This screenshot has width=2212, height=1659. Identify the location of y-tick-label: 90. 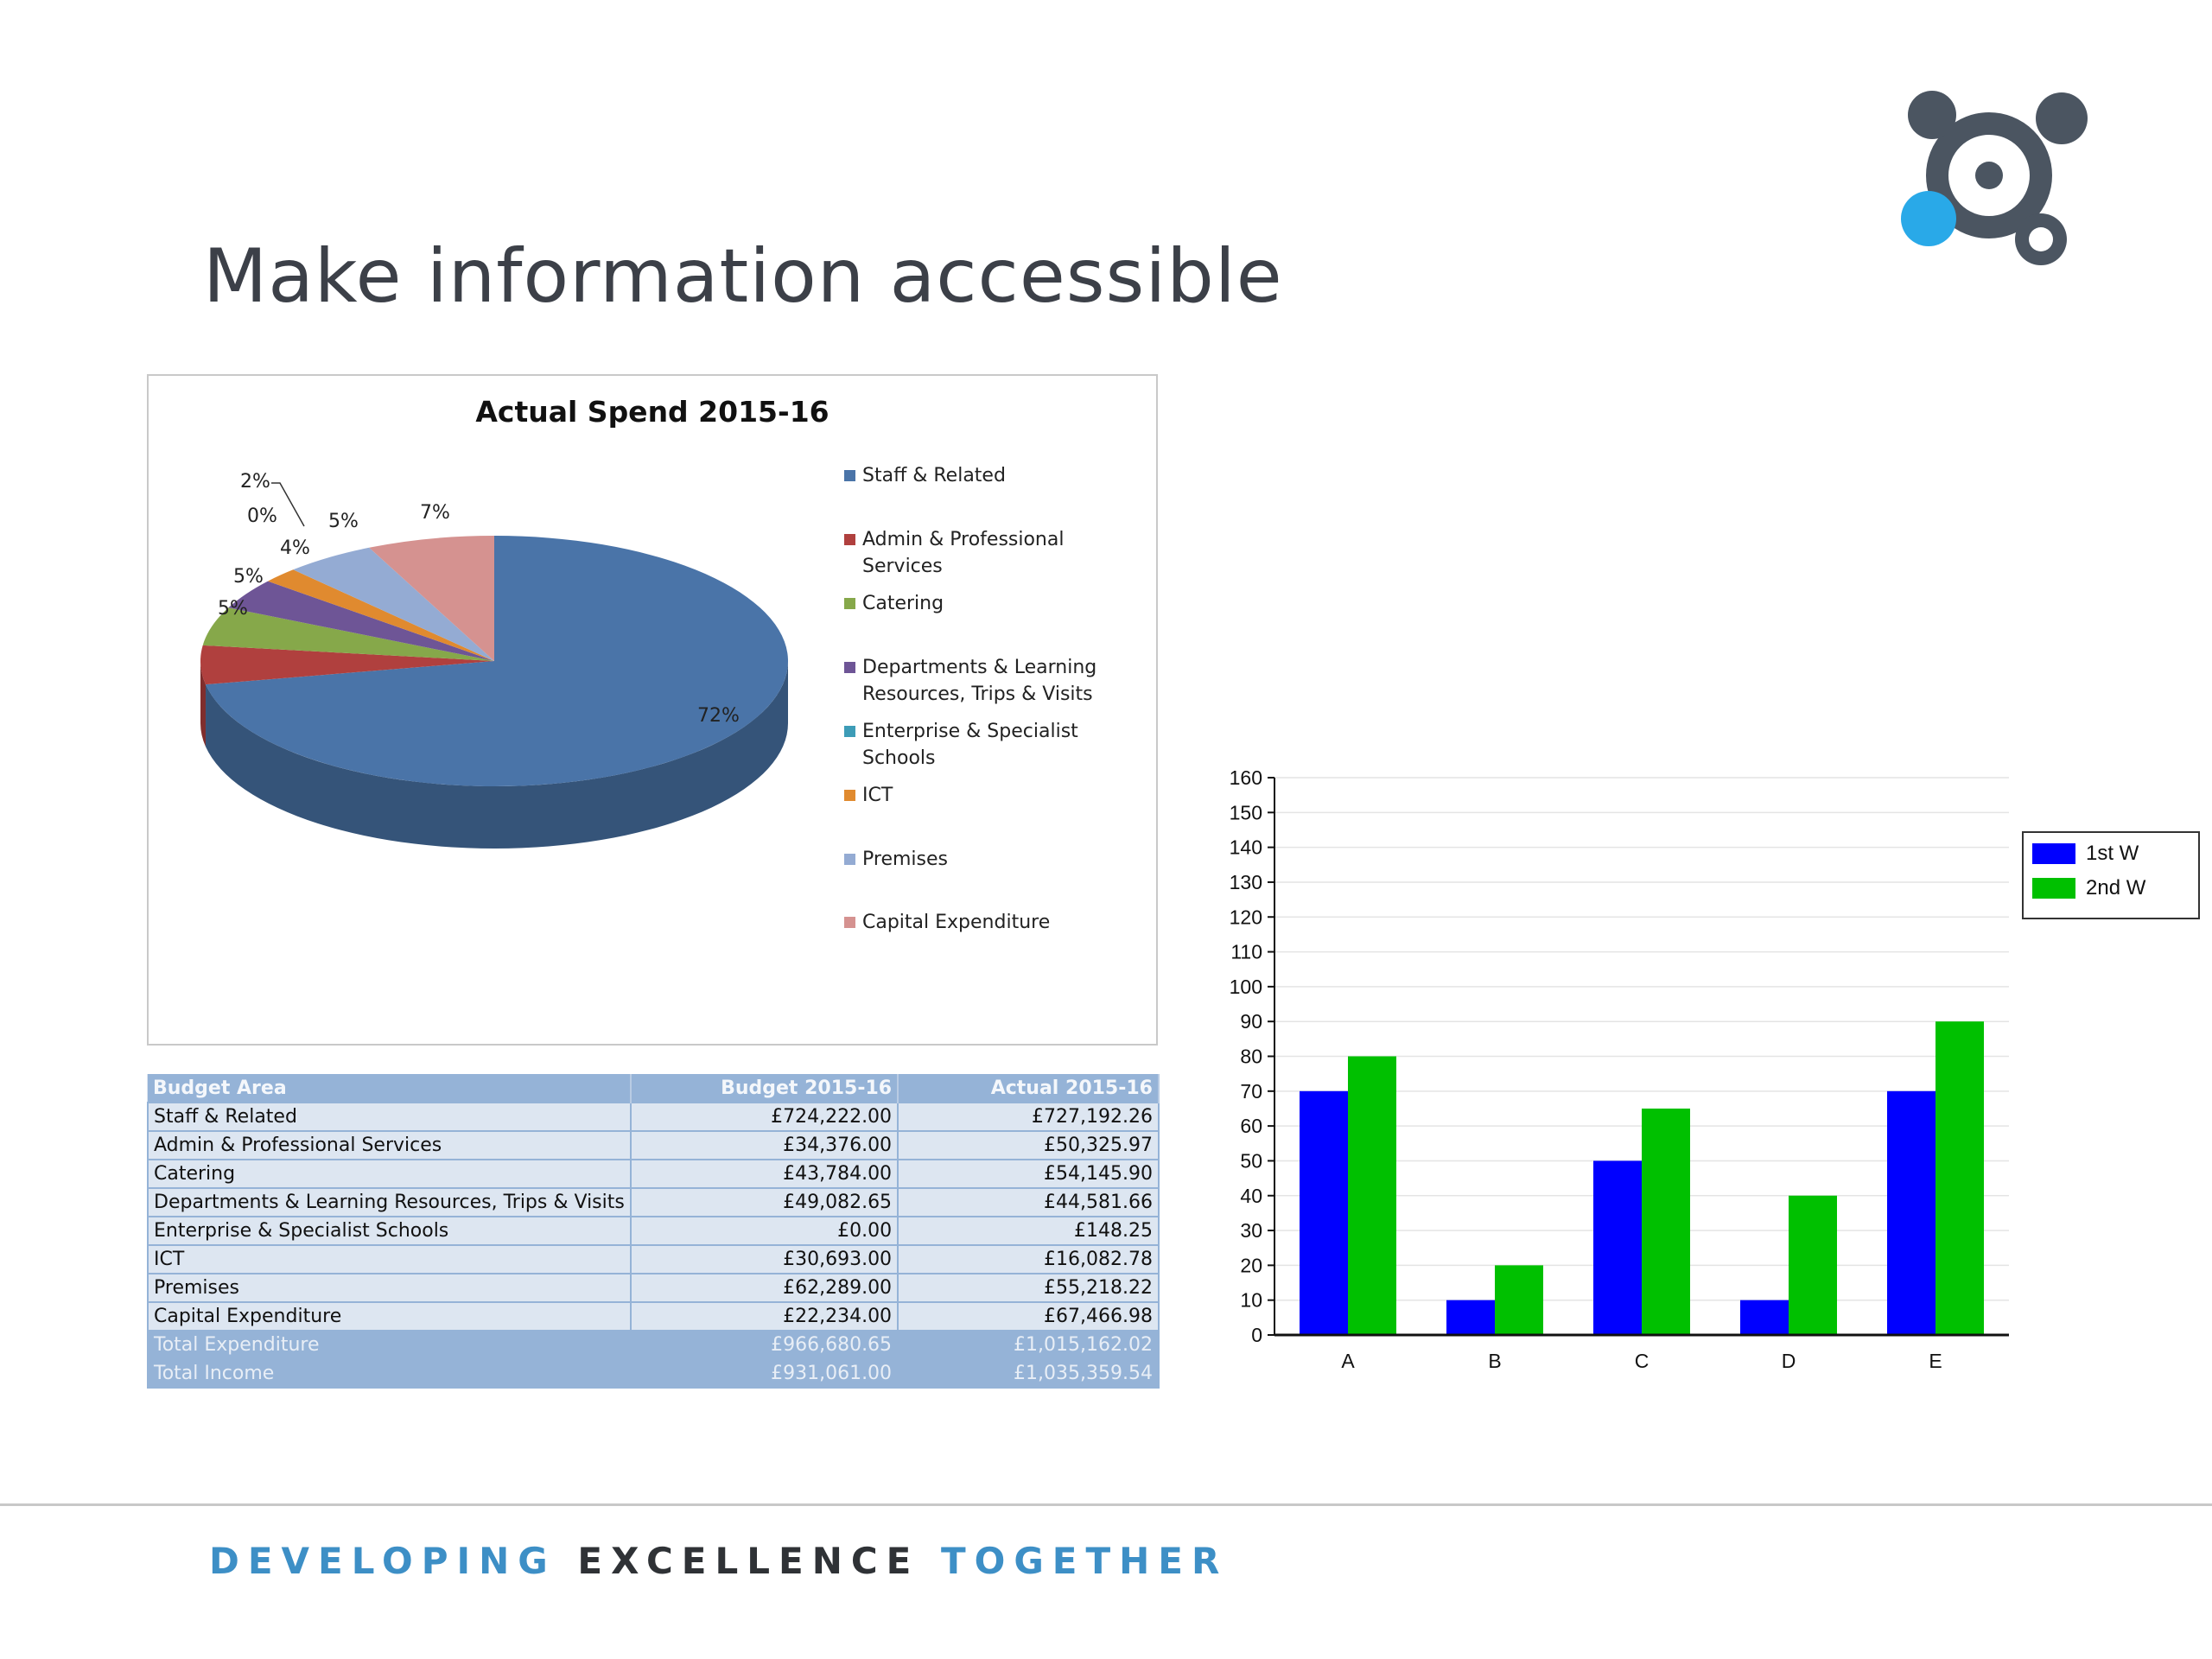
(1251, 1021).